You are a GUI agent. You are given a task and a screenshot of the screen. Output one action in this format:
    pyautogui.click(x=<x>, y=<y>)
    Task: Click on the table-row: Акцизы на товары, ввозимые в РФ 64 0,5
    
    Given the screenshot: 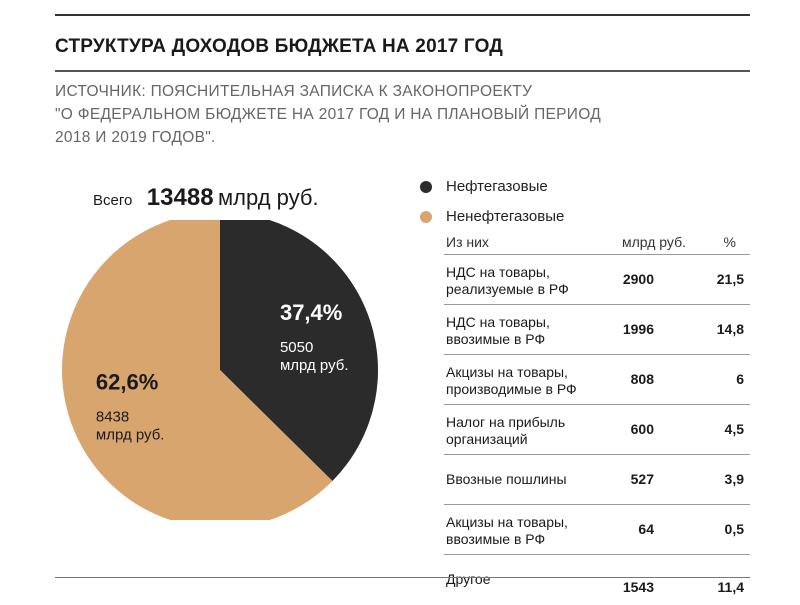 What is the action you would take?
    pyautogui.click(x=597, y=529)
    